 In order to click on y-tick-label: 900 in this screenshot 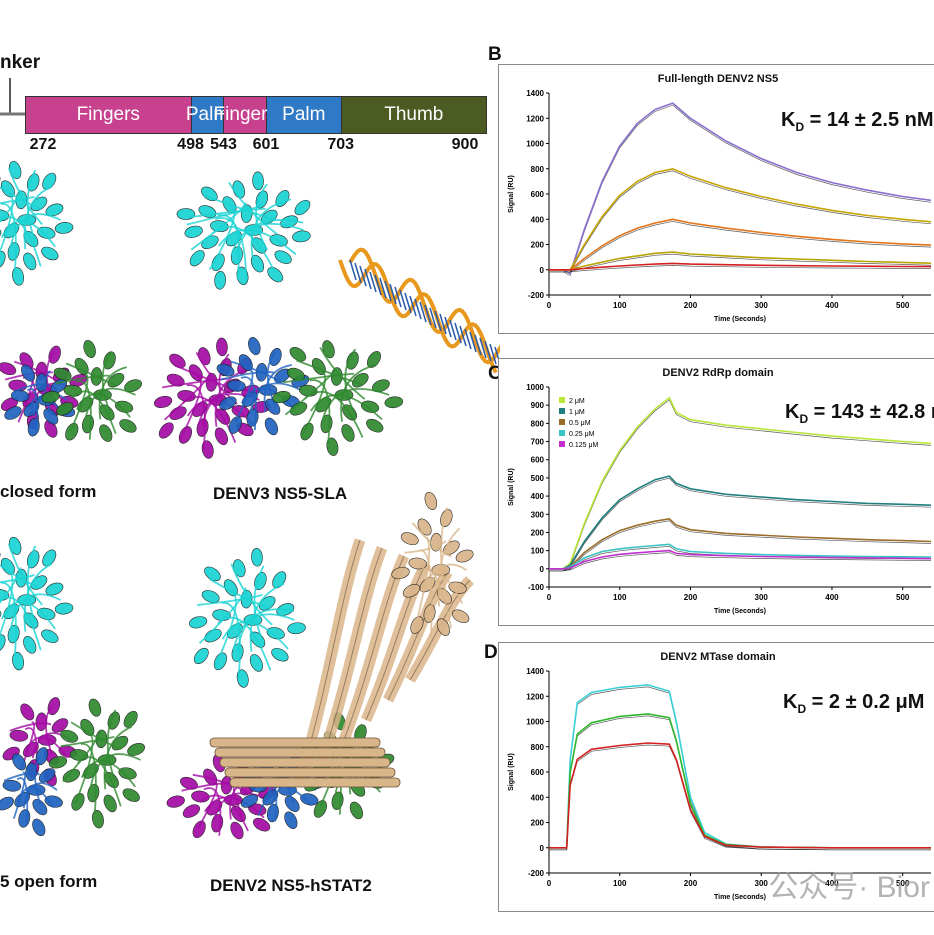, I will do `click(538, 405)`.